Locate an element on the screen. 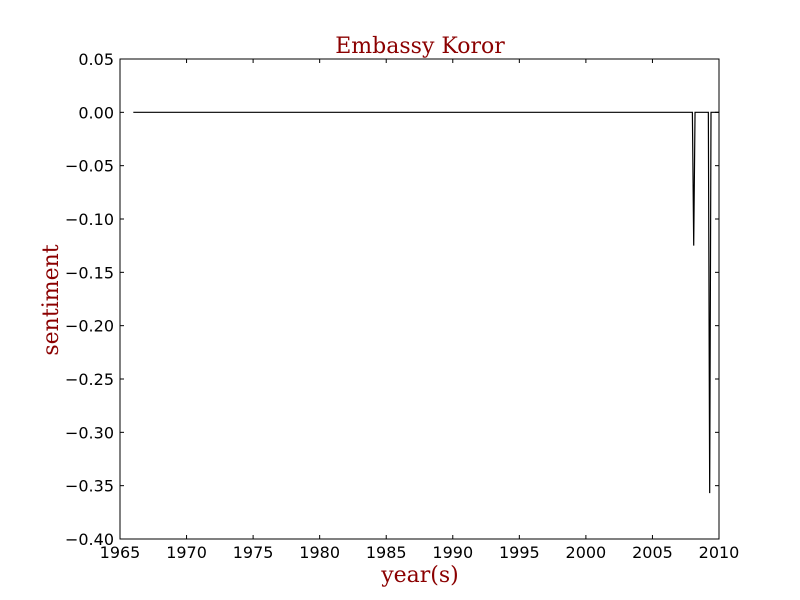 The image size is (800, 600). x-tick-label: 2010 is located at coordinates (719, 552).